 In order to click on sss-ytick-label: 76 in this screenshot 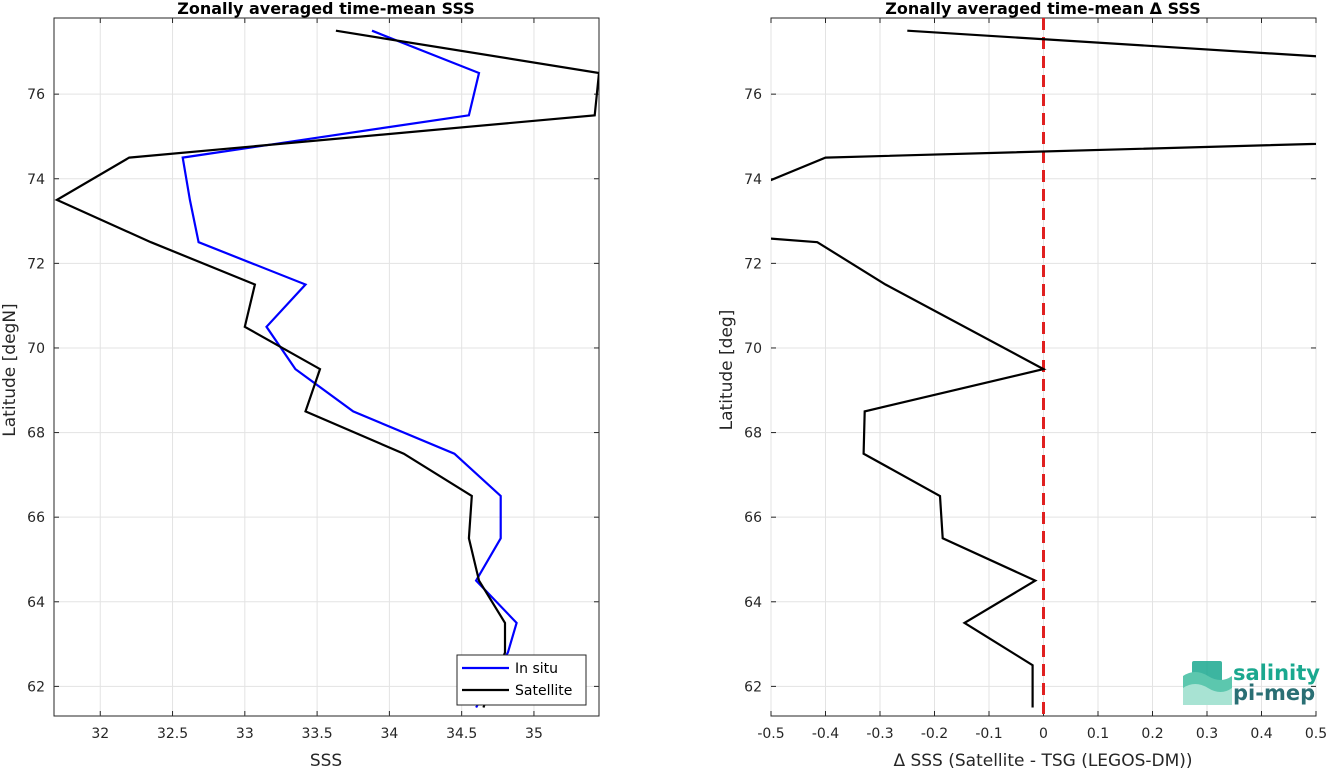, I will do `click(36, 95)`.